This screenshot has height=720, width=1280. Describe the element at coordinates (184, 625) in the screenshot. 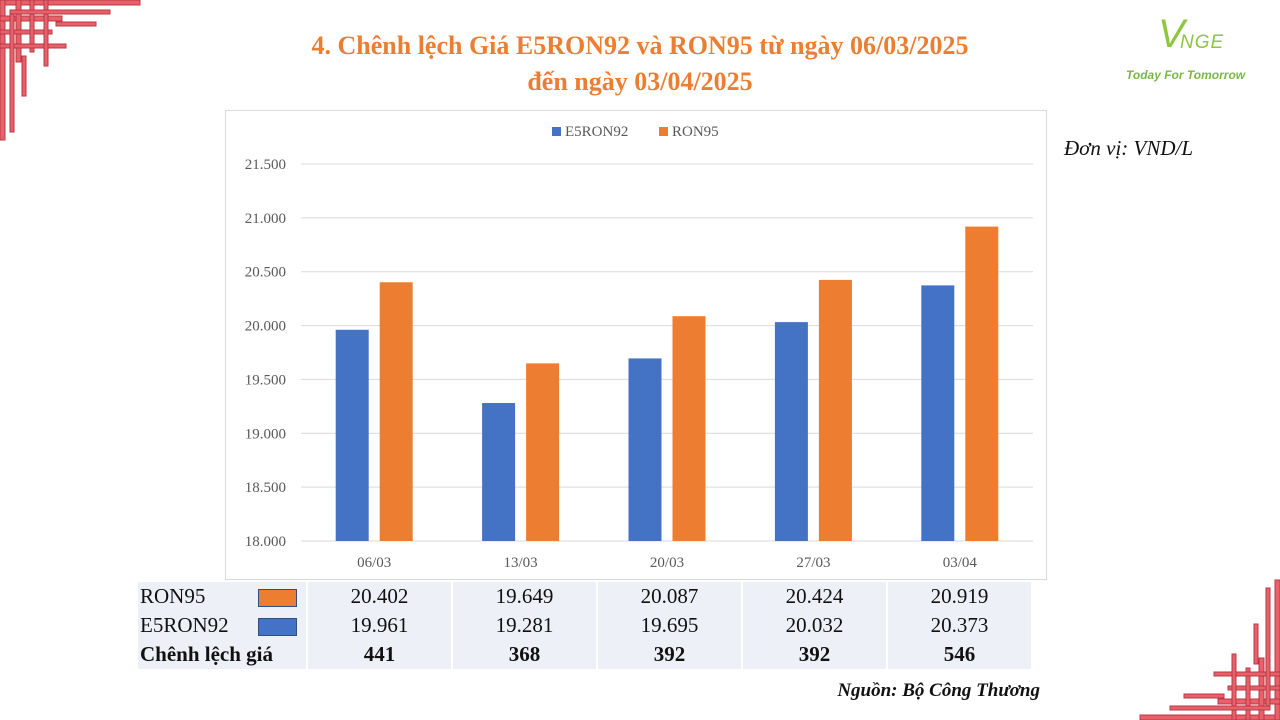

I see `row-label: E5RON92` at that location.